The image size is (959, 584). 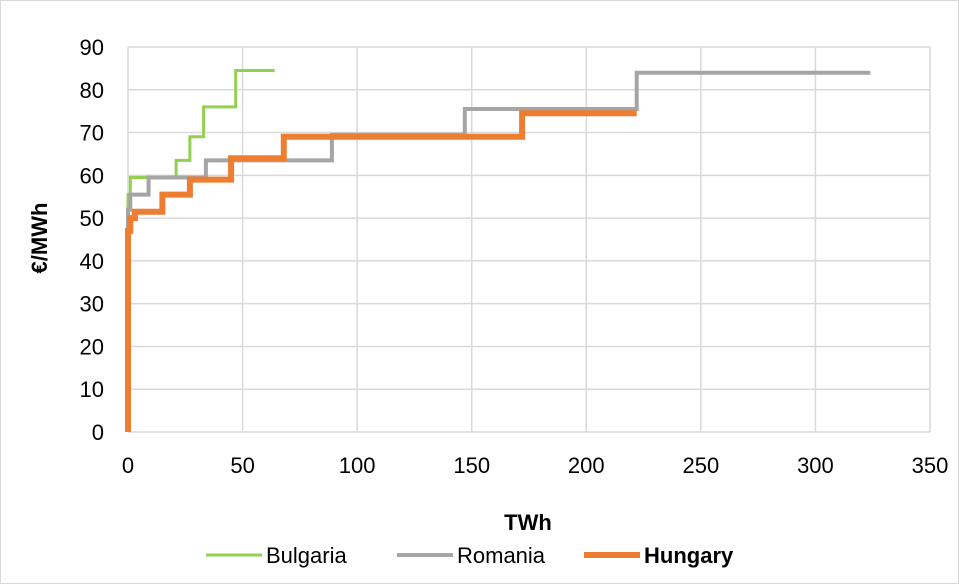 I want to click on x-tick-label: 200, so click(x=586, y=465).